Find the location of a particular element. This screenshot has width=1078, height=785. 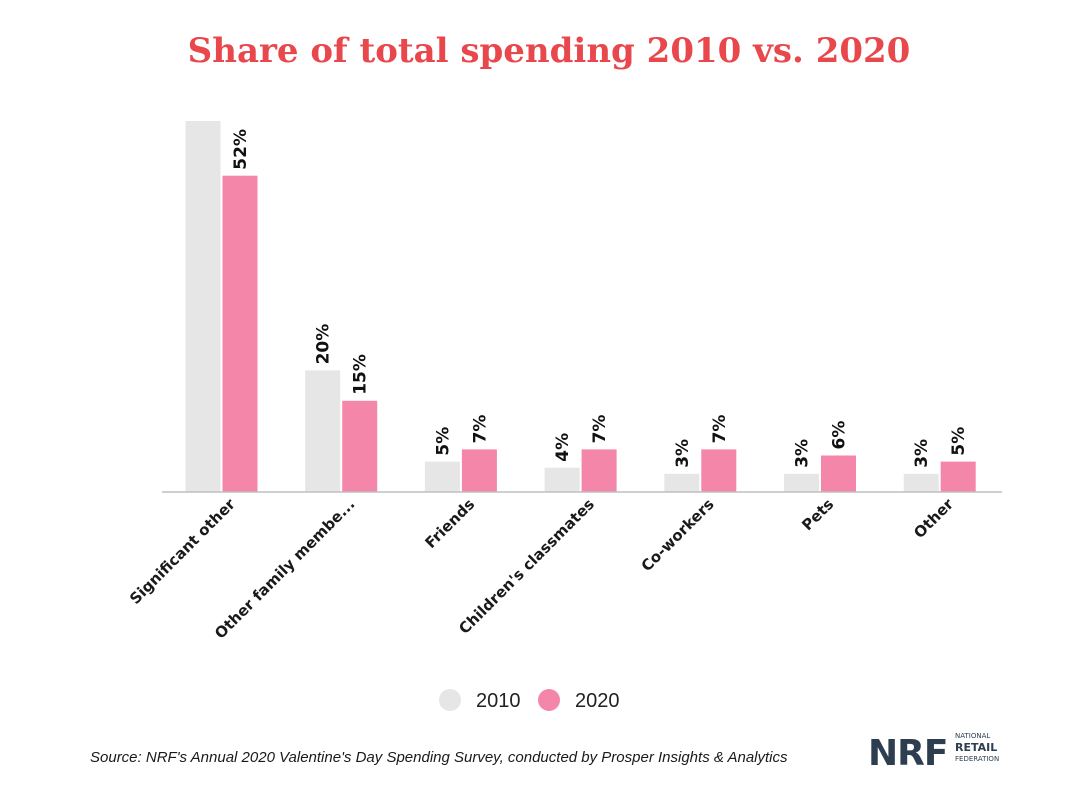

nrf-logo-mark: NRF is located at coordinates (907, 753).